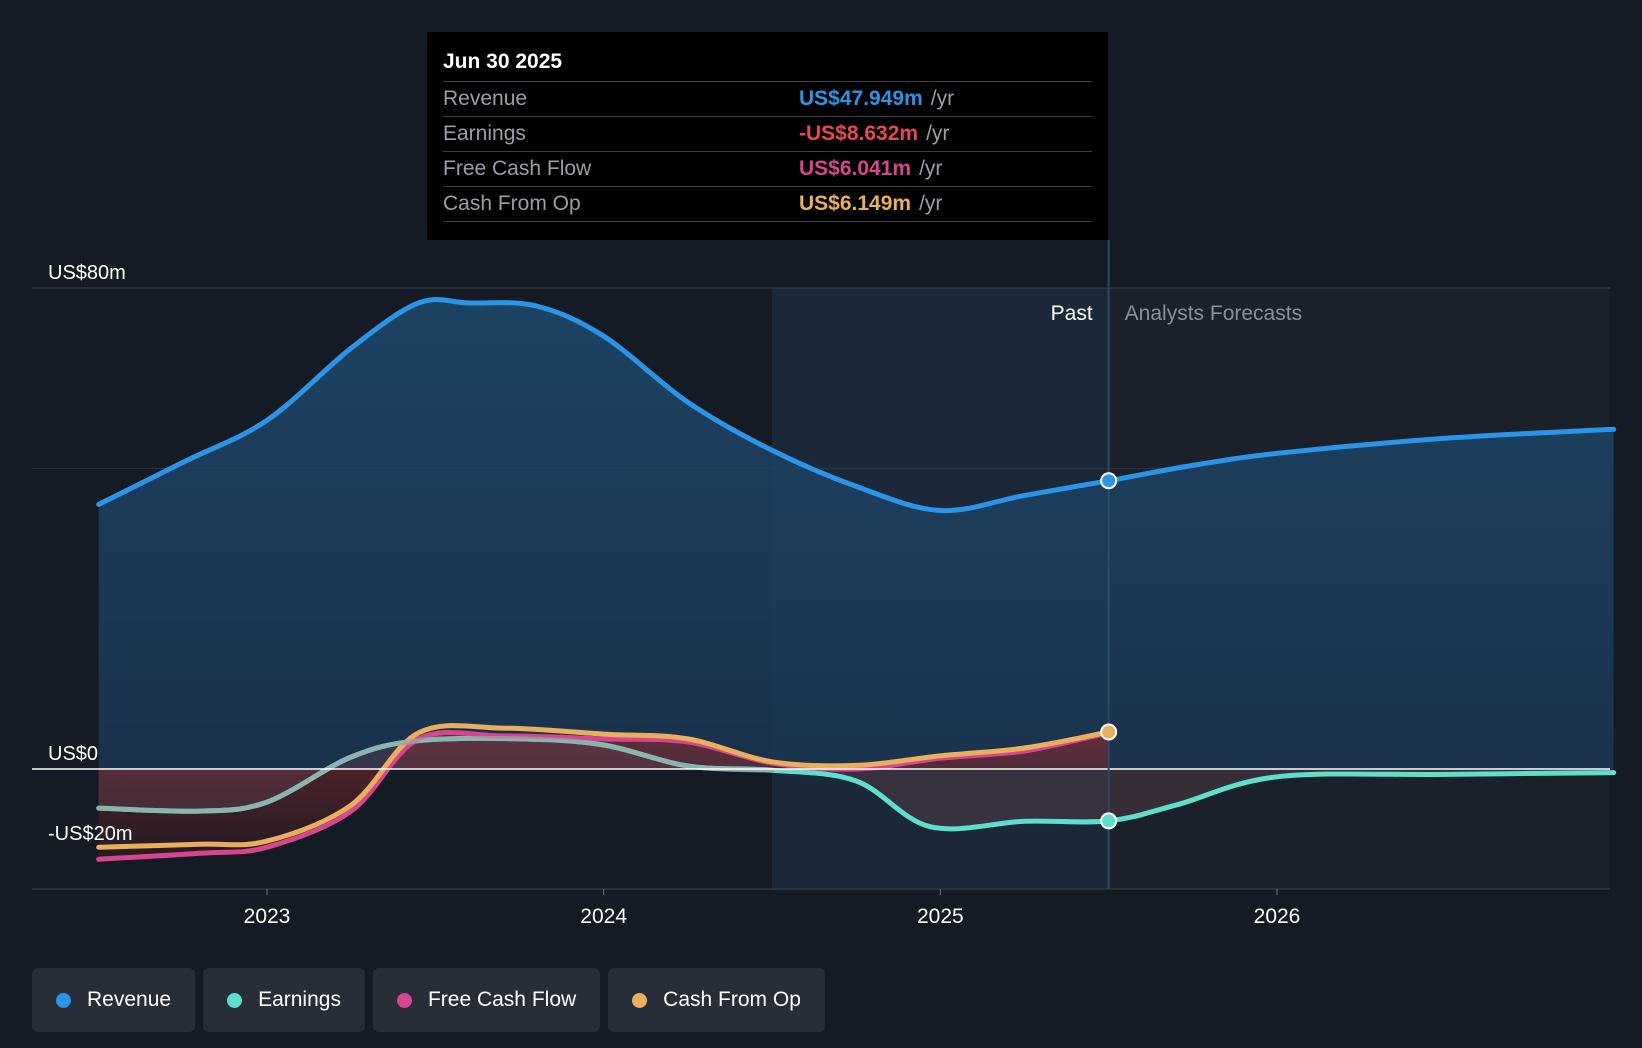 This screenshot has width=1642, height=1048. I want to click on tooltip-label: Earnings, so click(484, 133).